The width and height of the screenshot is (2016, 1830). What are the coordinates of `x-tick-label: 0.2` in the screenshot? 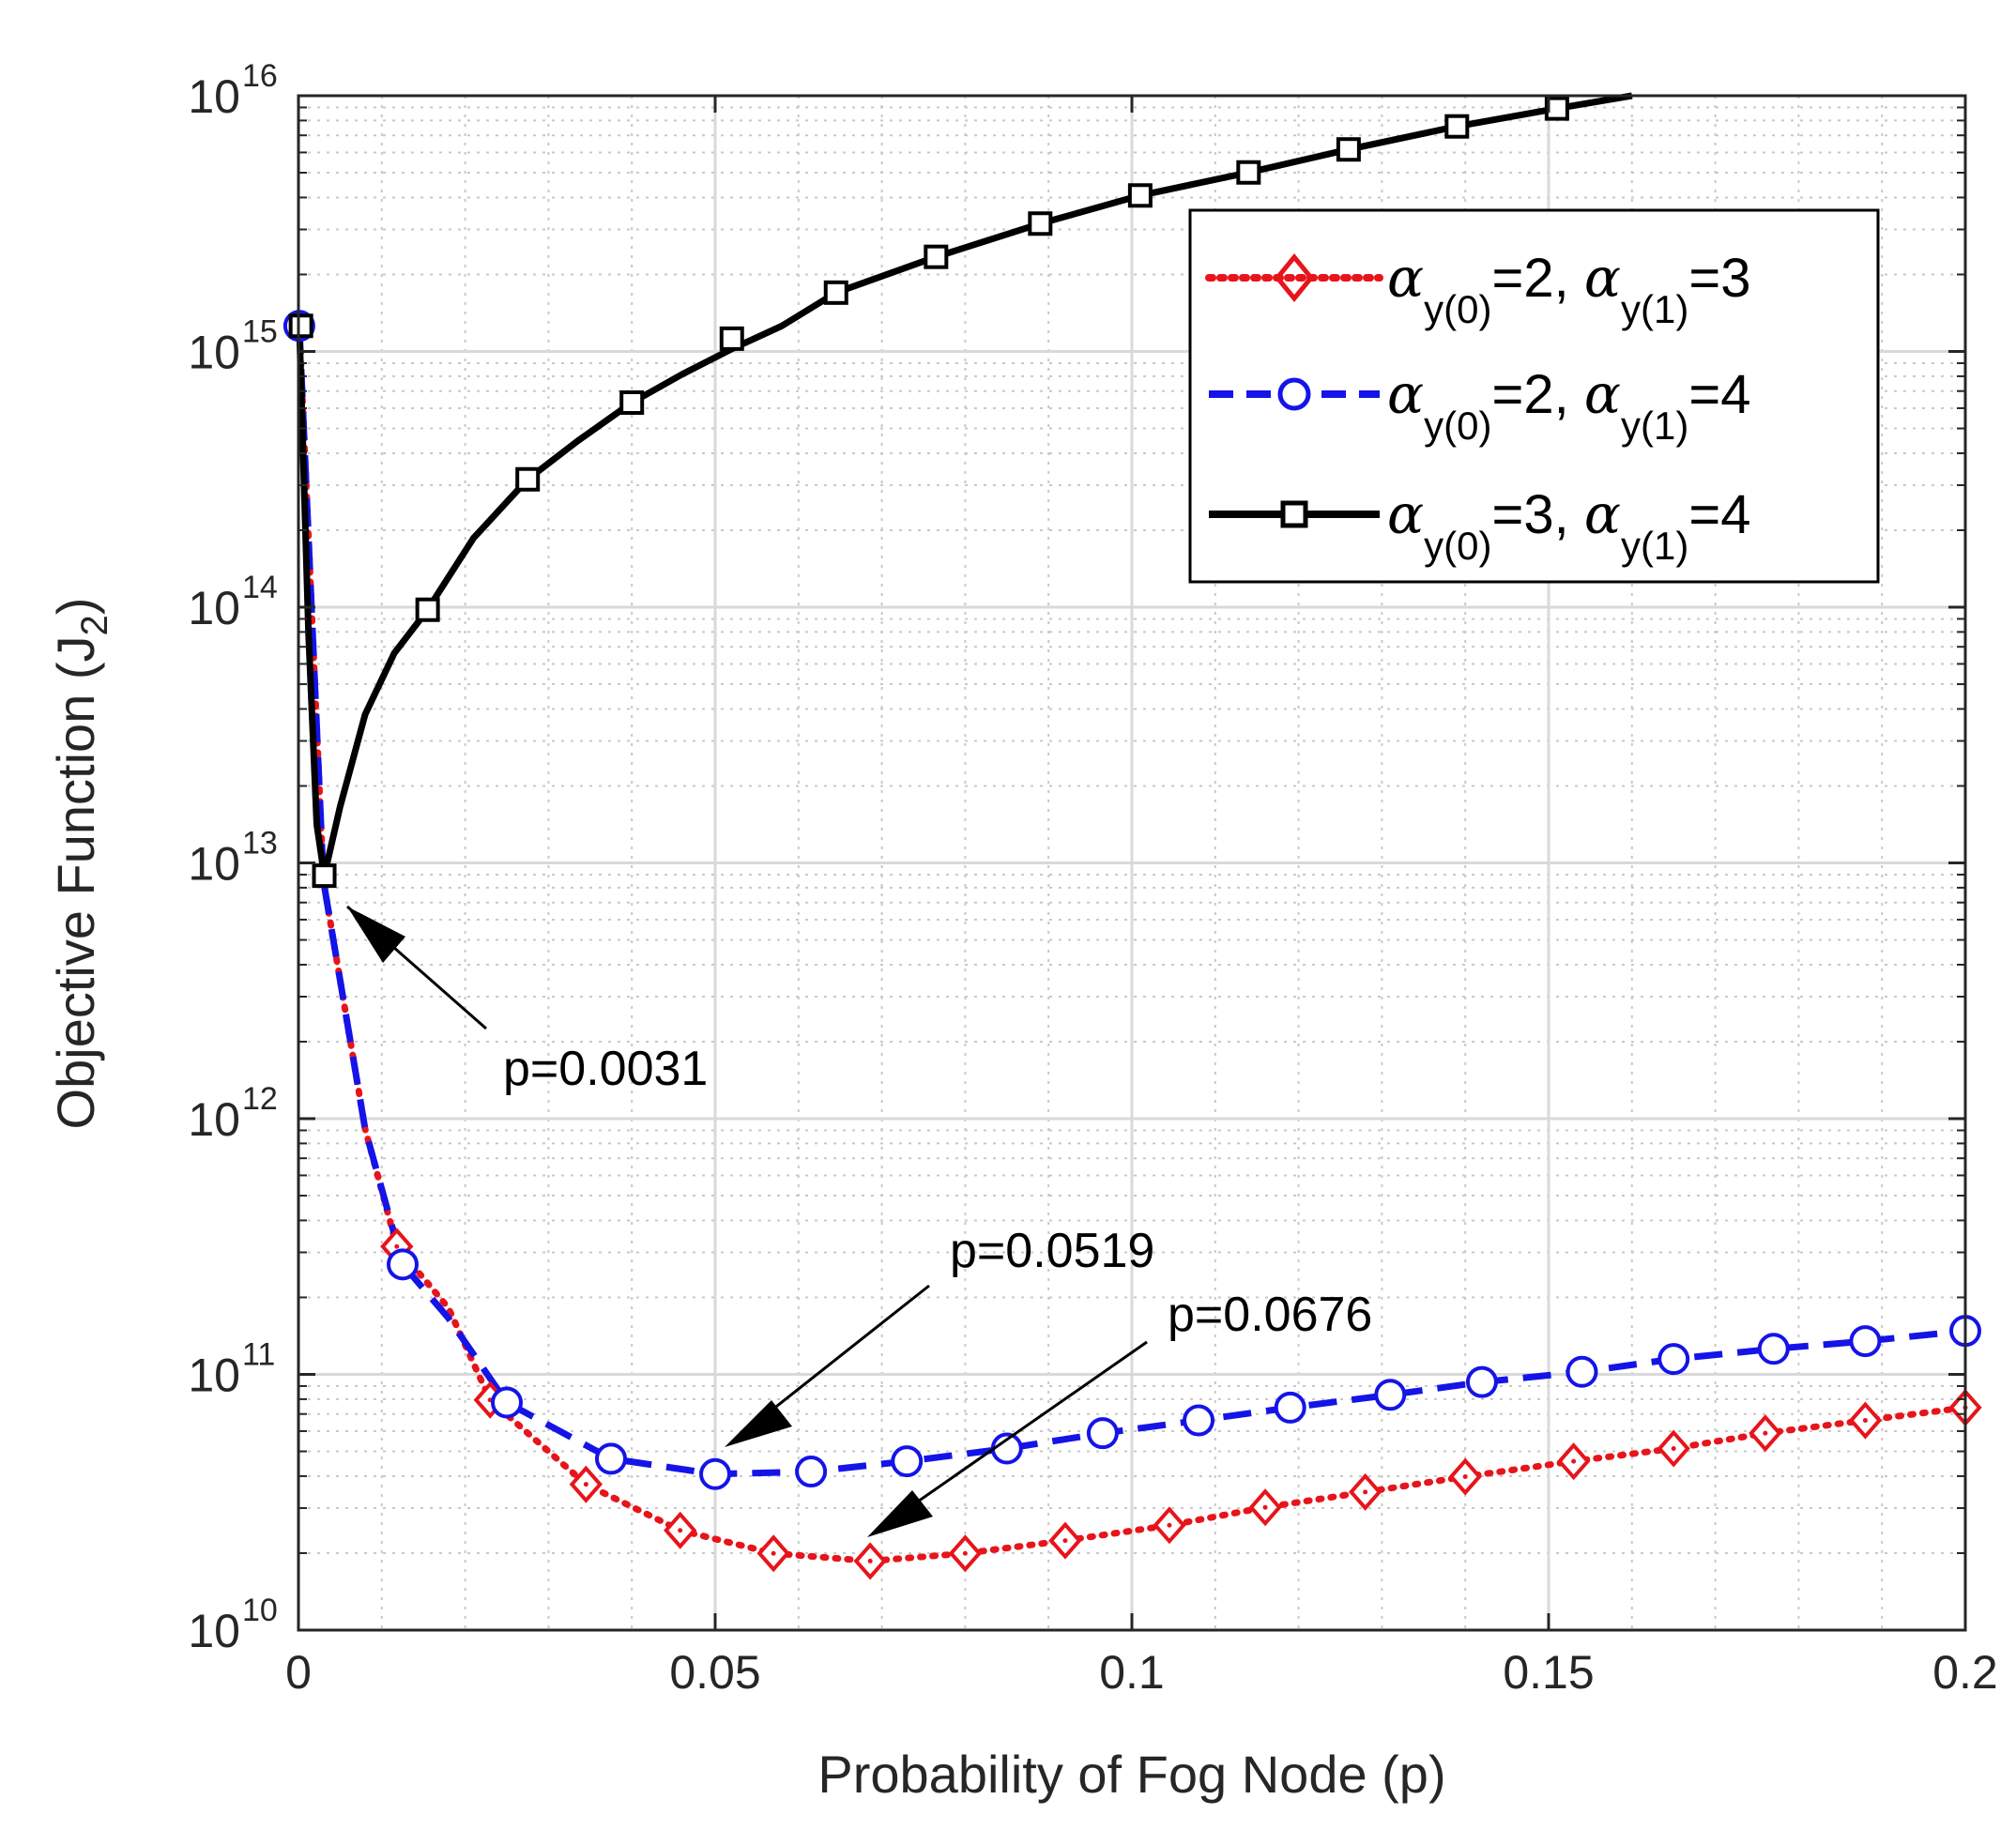 It's located at (1965, 1672).